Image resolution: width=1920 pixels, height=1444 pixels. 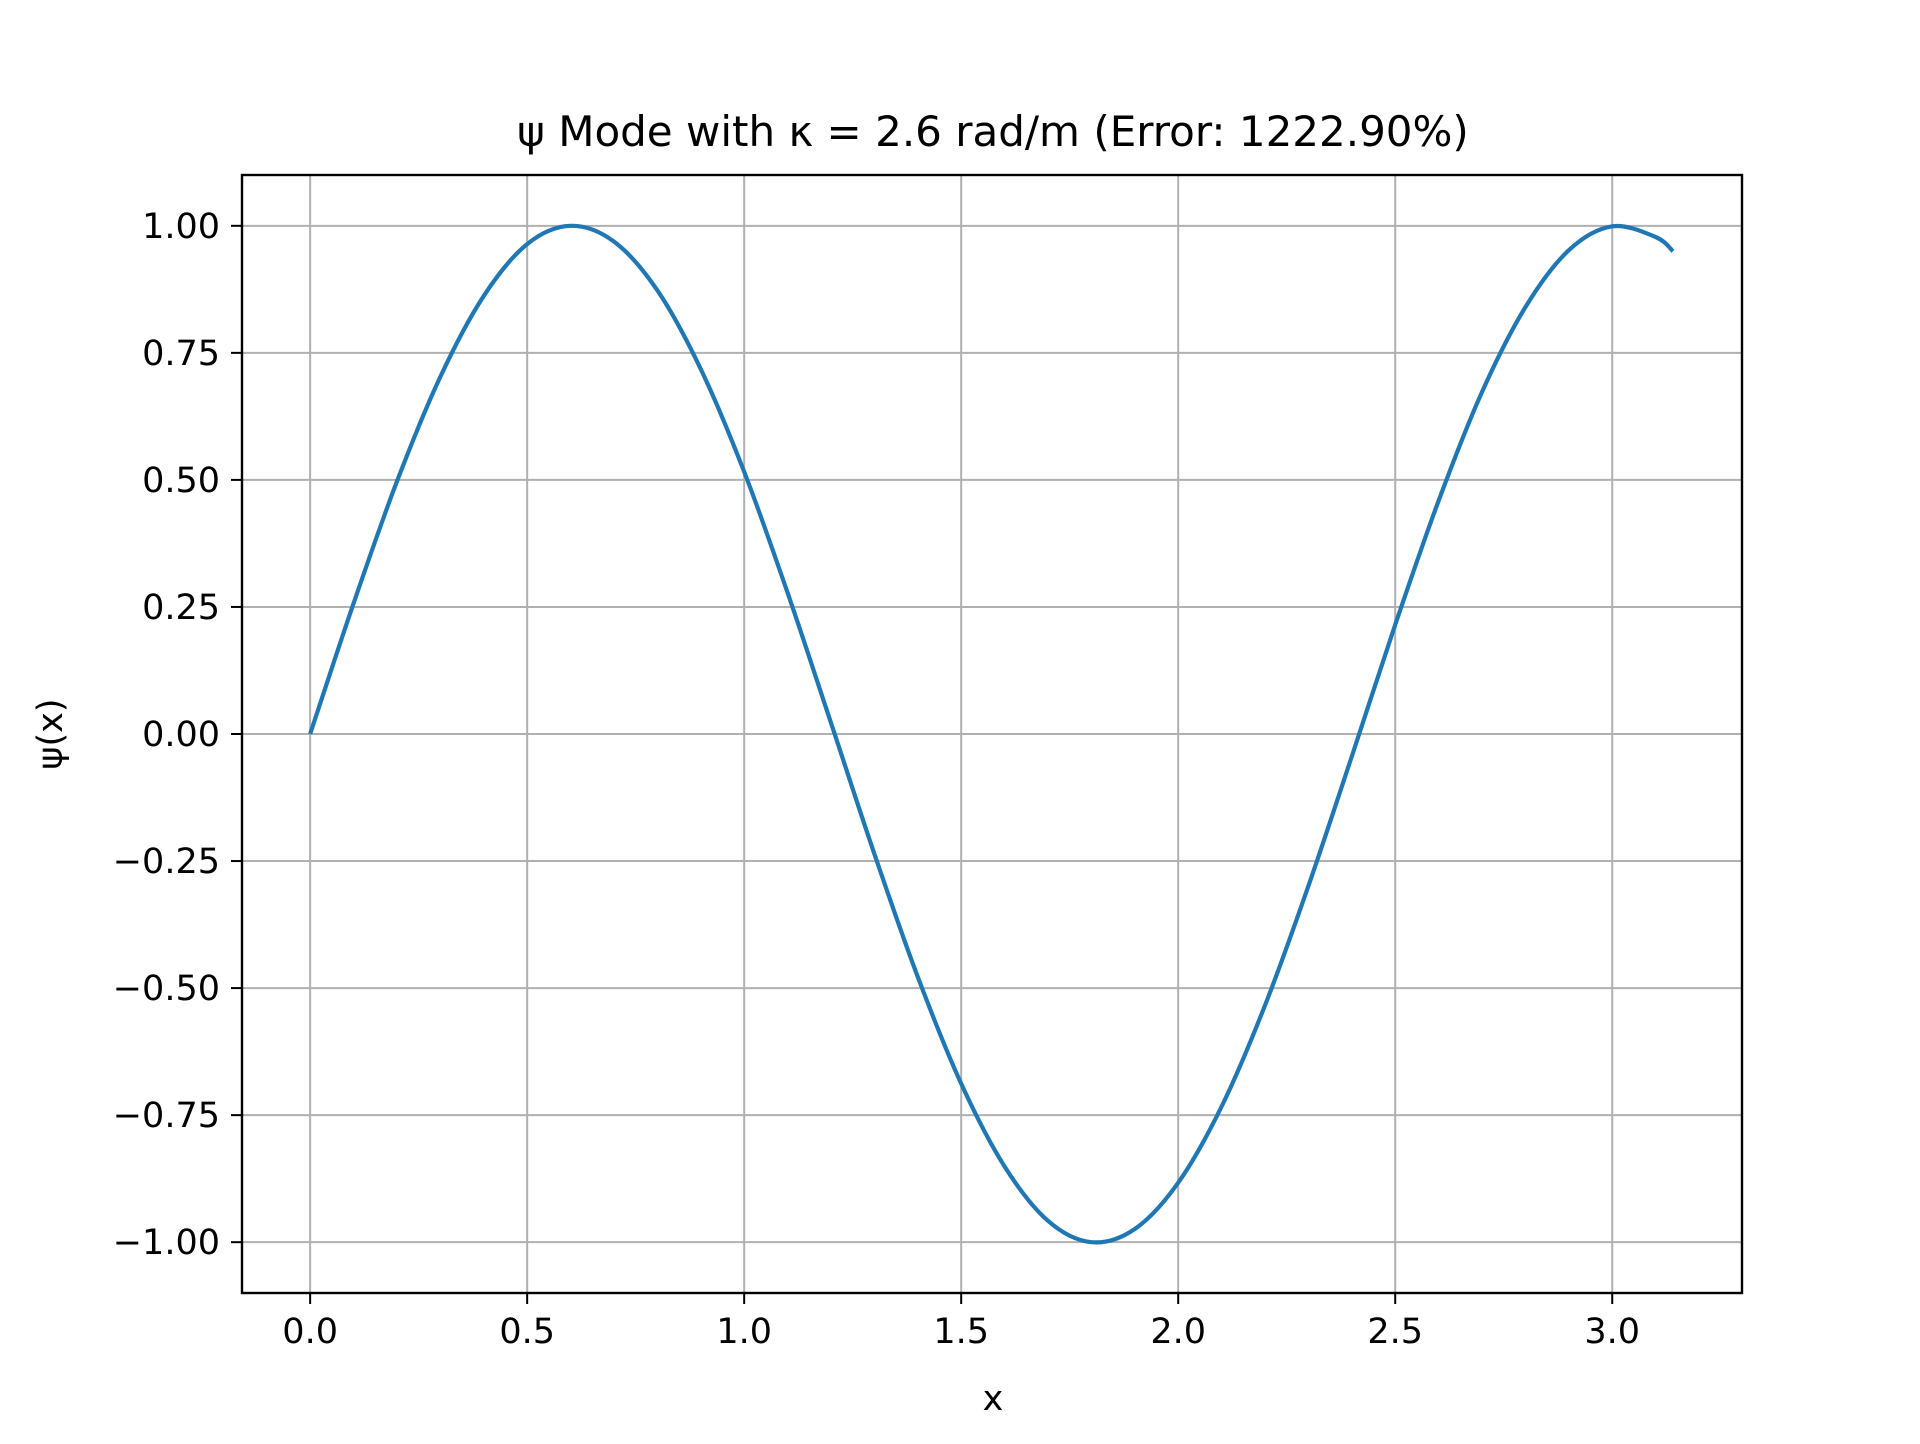 I want to click on y-tick-label: 0.50, so click(x=181, y=481).